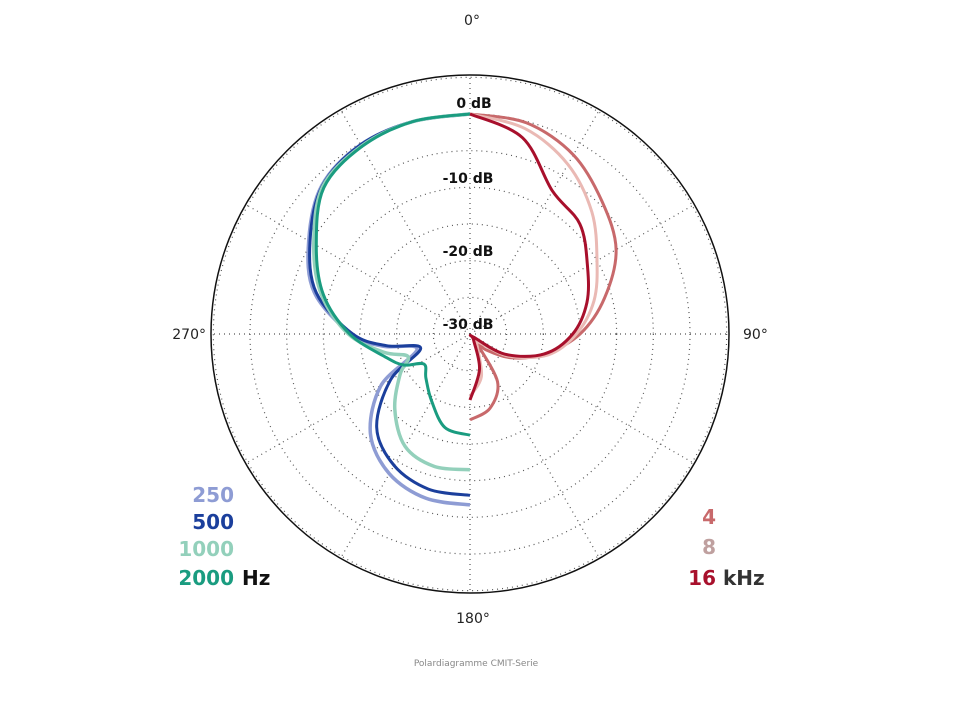 The height and width of the screenshot is (720, 960). What do you see at coordinates (472, 21) in the screenshot?
I see `angle-label-0: 0°` at bounding box center [472, 21].